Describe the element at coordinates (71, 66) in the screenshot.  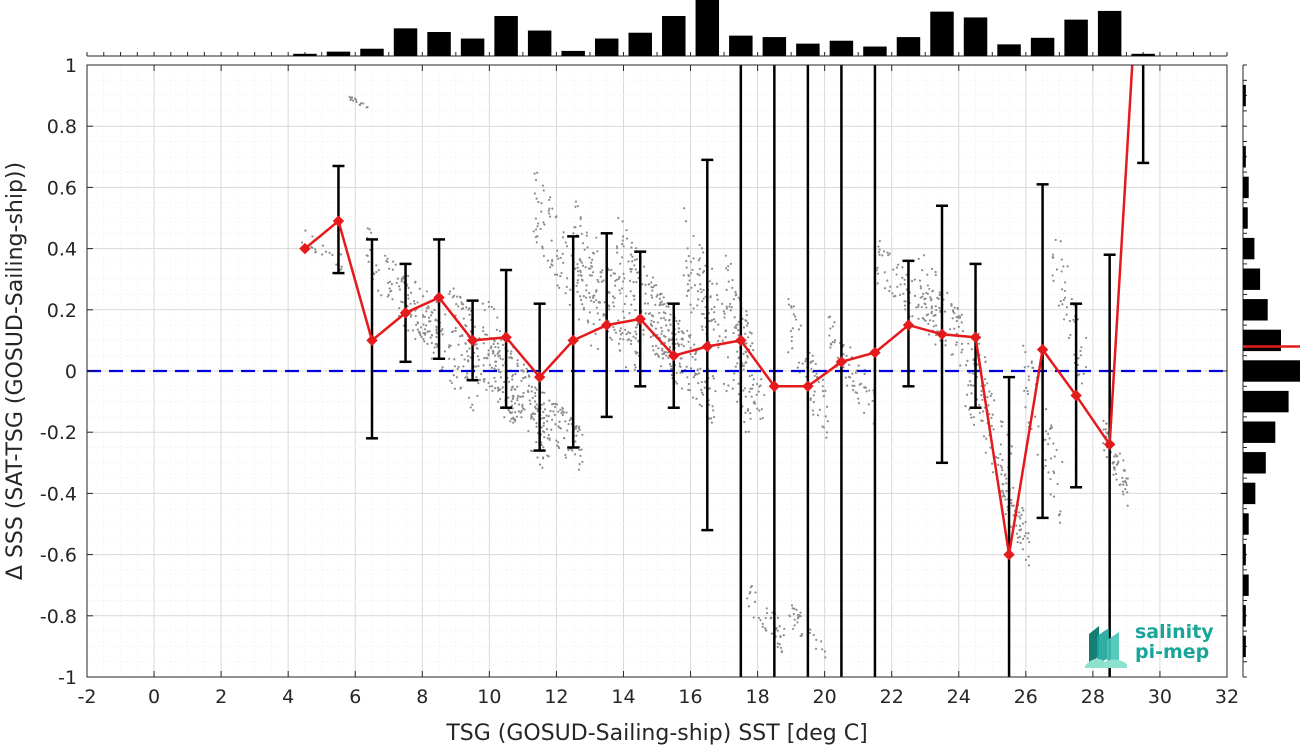
I see `y-tick-label: 1` at that location.